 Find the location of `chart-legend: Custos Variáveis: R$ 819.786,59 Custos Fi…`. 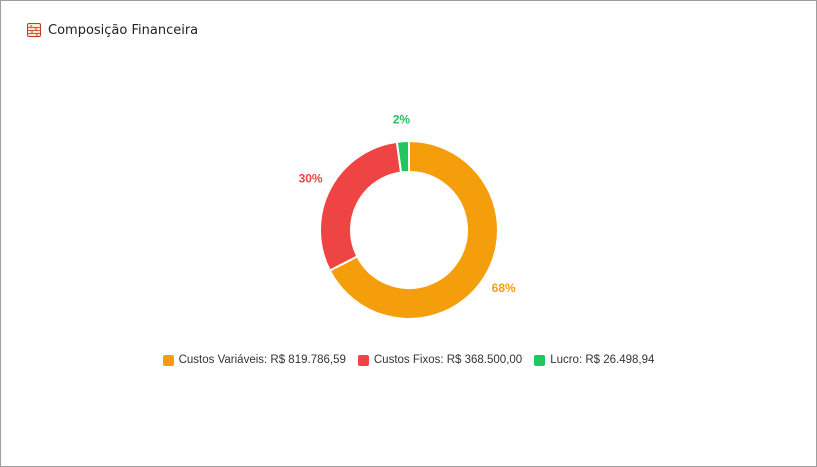

chart-legend: Custos Variáveis: R$ 819.786,59 Custos Fi… is located at coordinates (408, 360).